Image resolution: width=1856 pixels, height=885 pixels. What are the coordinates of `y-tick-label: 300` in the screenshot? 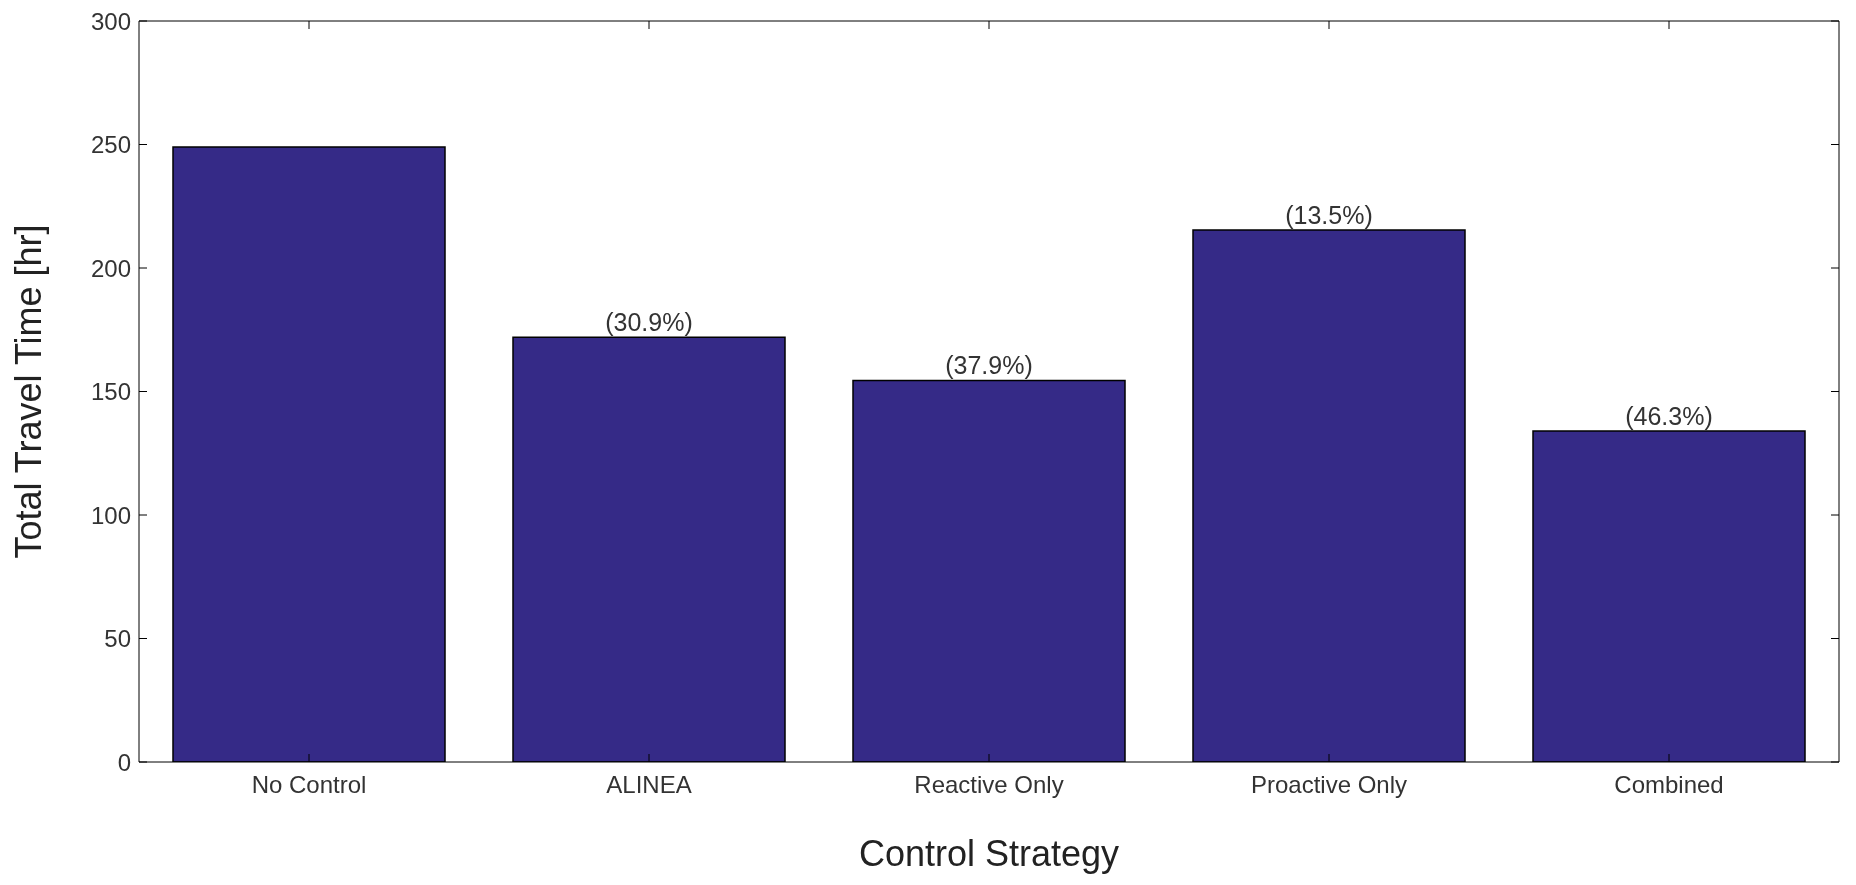 It's located at (110, 21).